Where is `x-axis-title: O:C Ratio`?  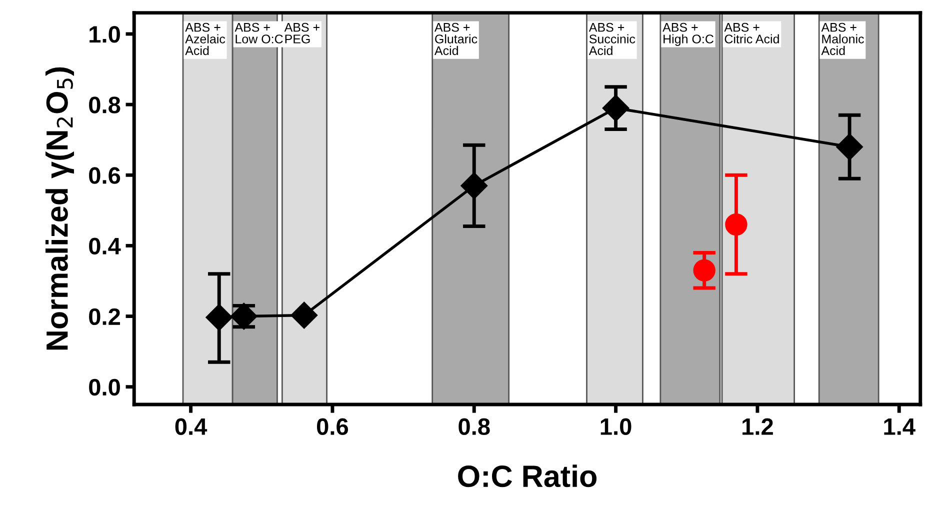 x-axis-title: O:C Ratio is located at coordinates (527, 476).